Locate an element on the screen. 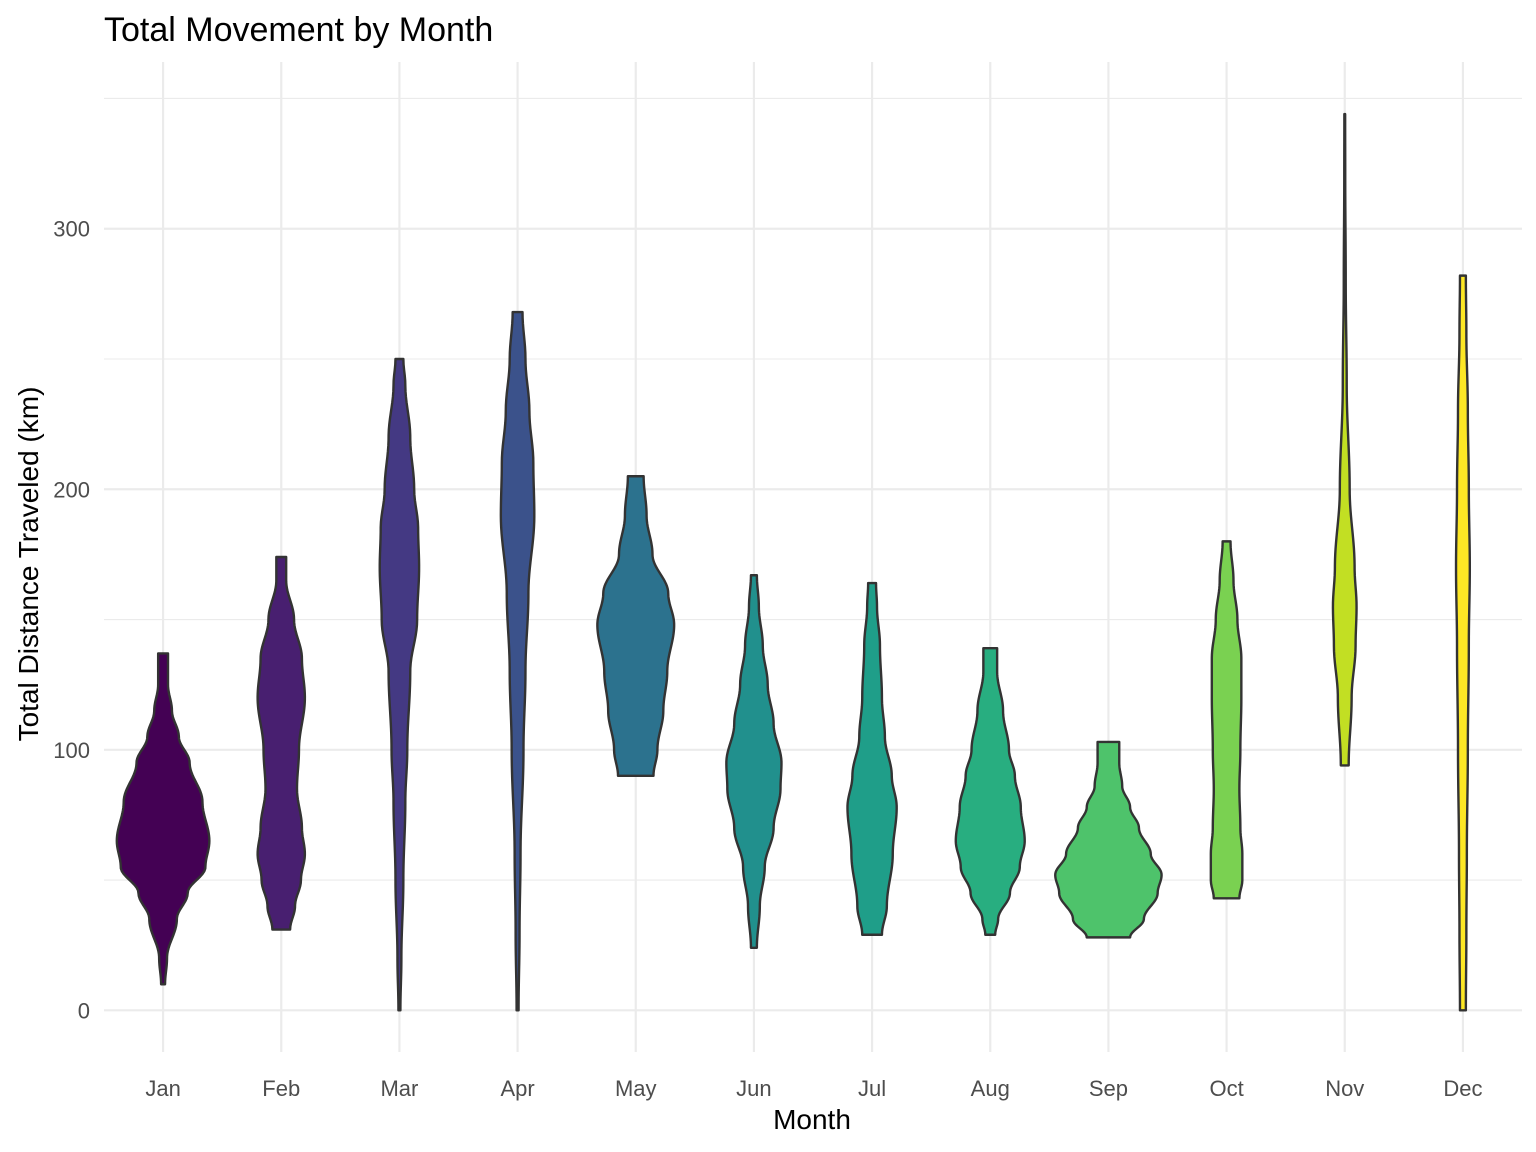  x-tick-label: Oct is located at coordinates (1226, 1088).